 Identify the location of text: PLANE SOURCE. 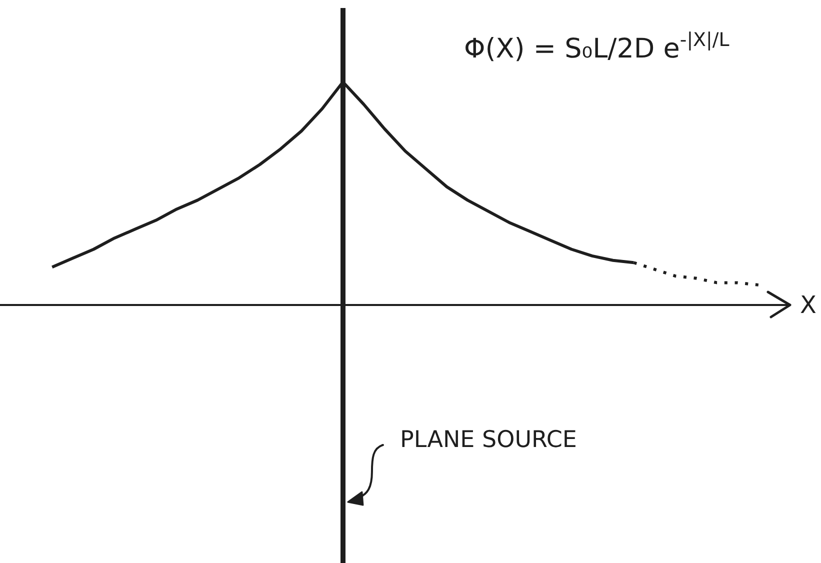
(488, 440).